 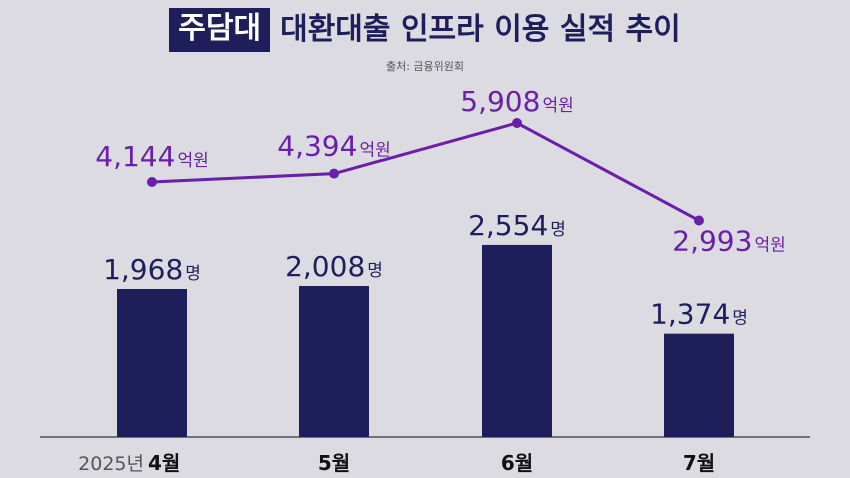 What do you see at coordinates (425, 171) in the screenshot?
I see `line-series` at bounding box center [425, 171].